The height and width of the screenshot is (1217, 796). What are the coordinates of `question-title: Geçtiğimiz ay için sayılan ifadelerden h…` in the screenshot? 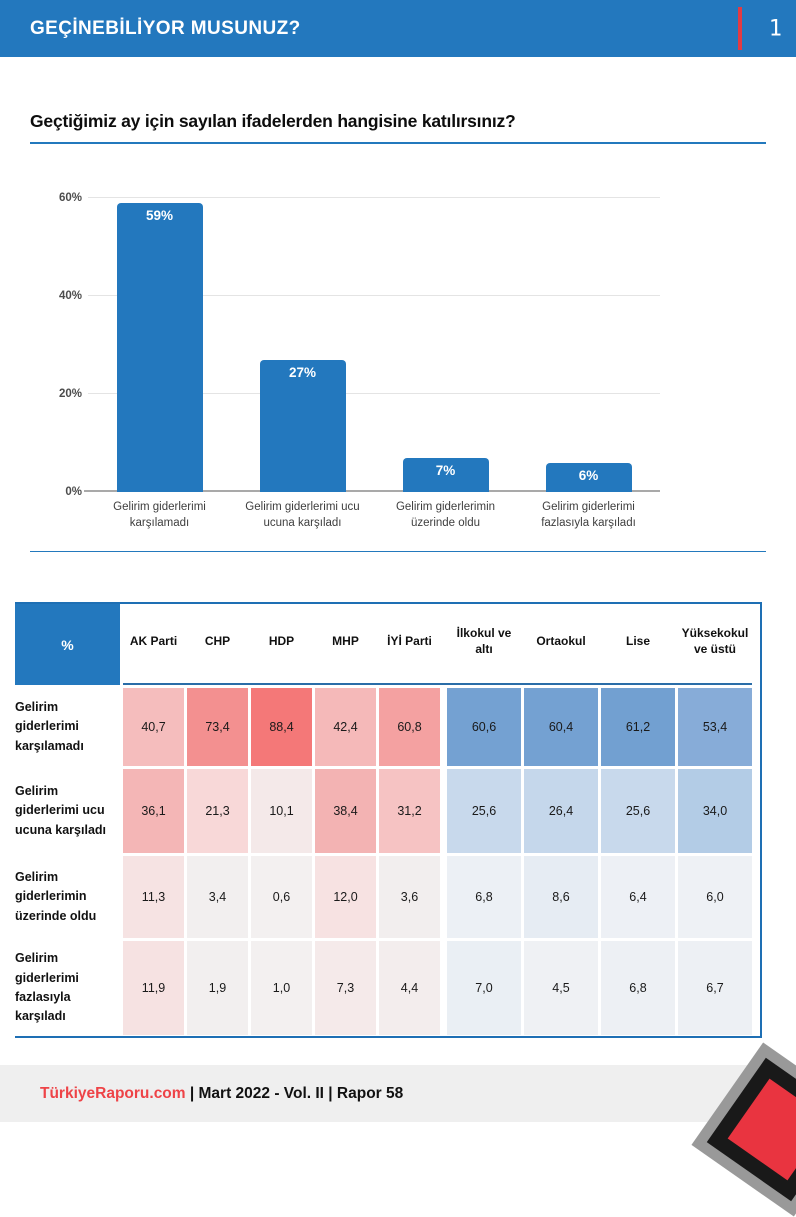 It's located at (273, 121).